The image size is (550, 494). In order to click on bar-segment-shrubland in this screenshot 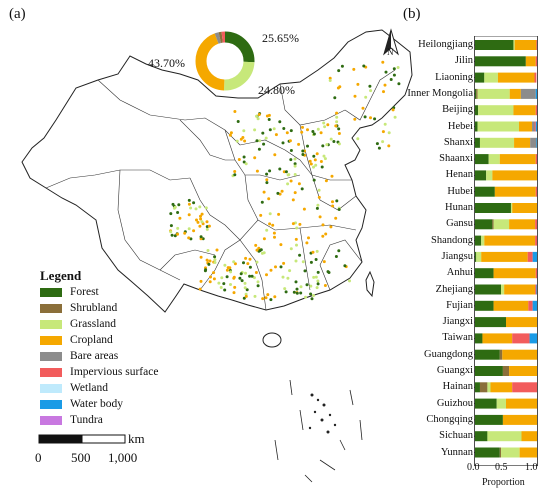, I will do `click(506, 371)`.